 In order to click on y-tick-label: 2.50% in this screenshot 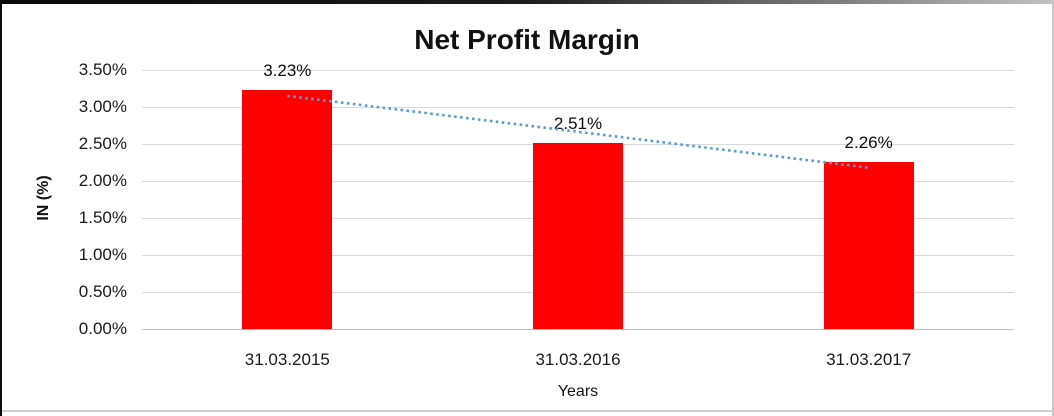, I will do `click(102, 143)`.